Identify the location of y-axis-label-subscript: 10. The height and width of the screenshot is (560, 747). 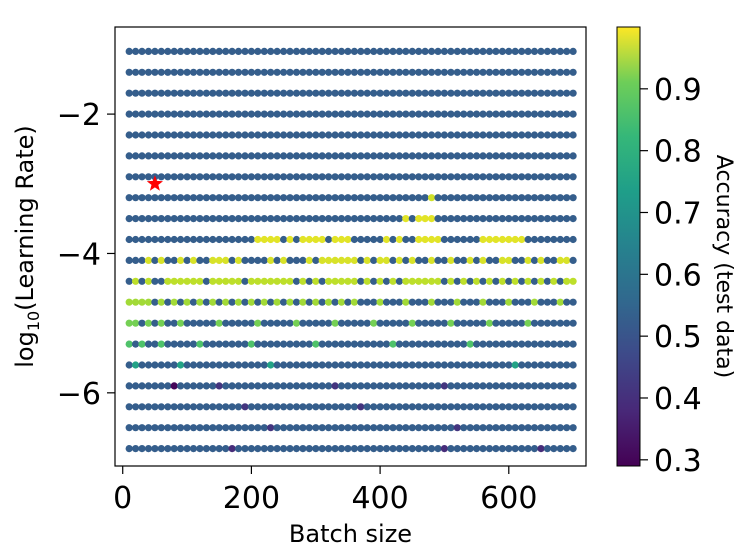
(33, 321).